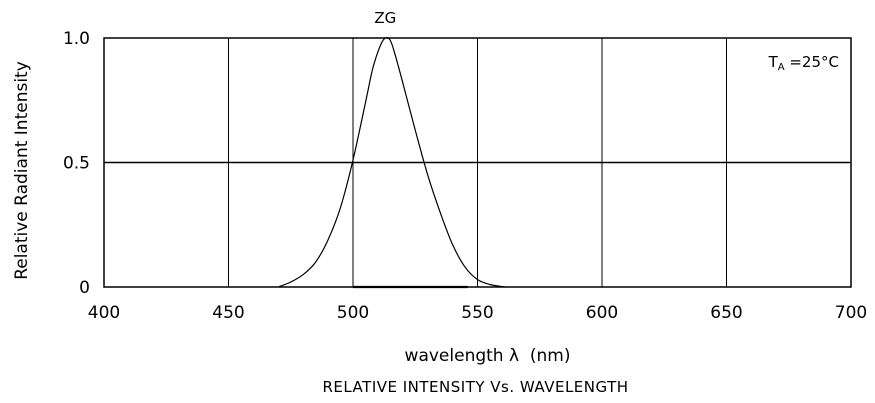  I want to click on y-tick-labels: 0 0.5 1.0, so click(76, 163).